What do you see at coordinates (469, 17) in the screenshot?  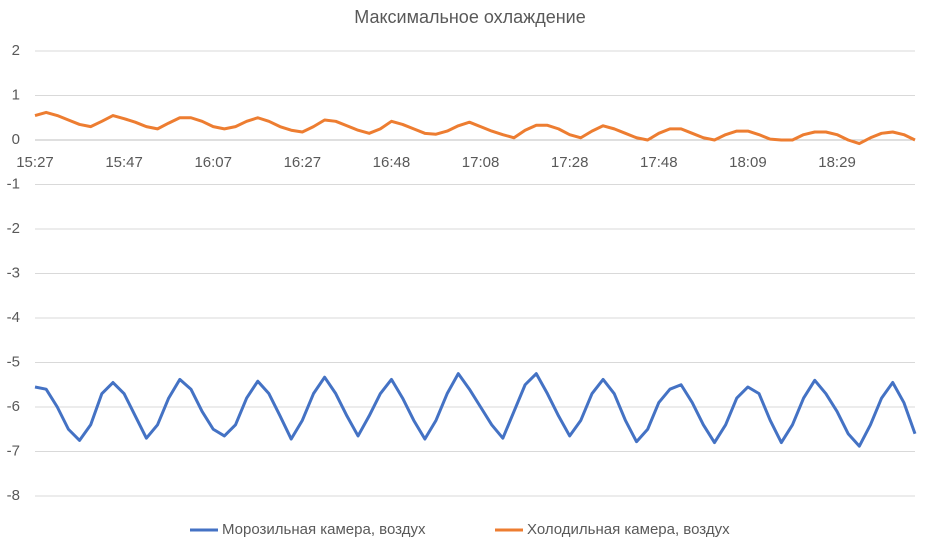 I see `chart-title: Максимальное охлаждение` at bounding box center [469, 17].